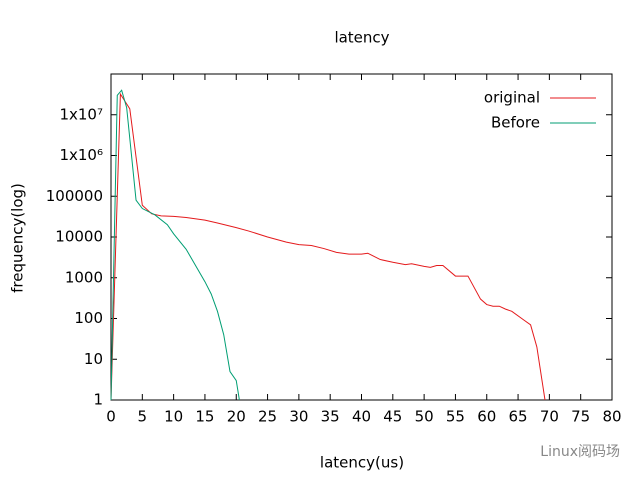 This screenshot has width=640, height=480. I want to click on x-tick-label: 10, so click(173, 417).